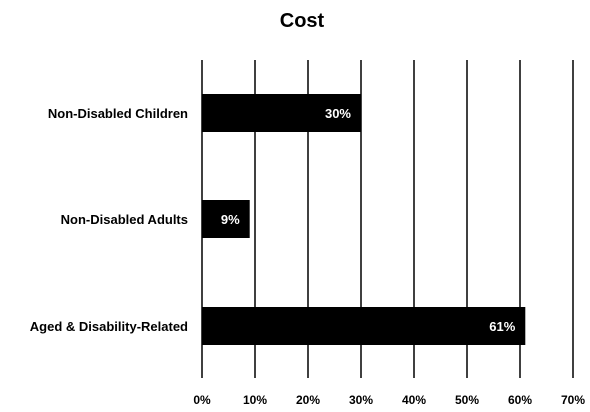  What do you see at coordinates (230, 219) in the screenshot?
I see `data-label: 9%` at bounding box center [230, 219].